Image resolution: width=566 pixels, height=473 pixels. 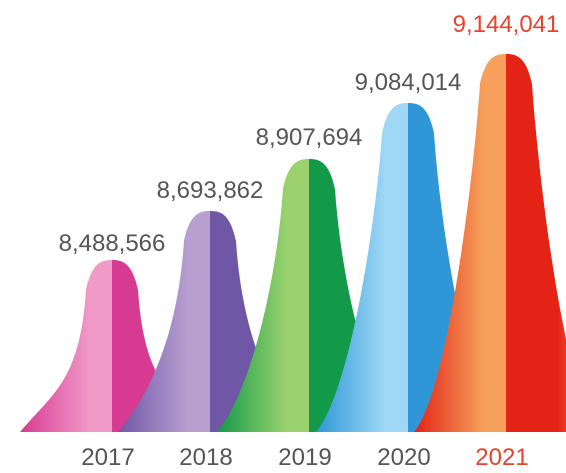 What do you see at coordinates (309, 137) in the screenshot?
I see `value-label-2019: 8,907,694` at bounding box center [309, 137].